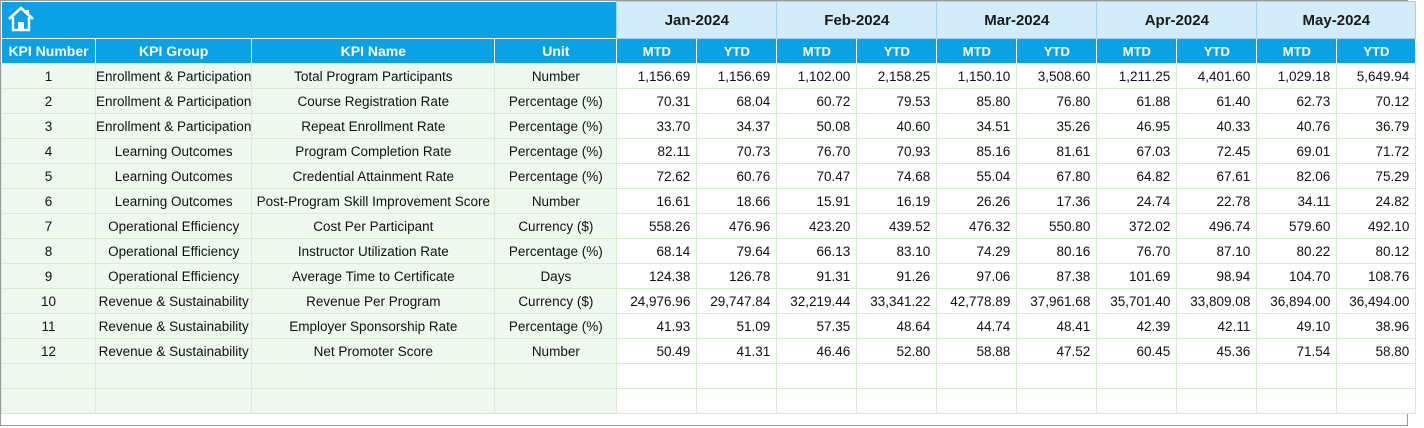  What do you see at coordinates (48, 251) in the screenshot?
I see `kpi-number-cell: 8` at bounding box center [48, 251].